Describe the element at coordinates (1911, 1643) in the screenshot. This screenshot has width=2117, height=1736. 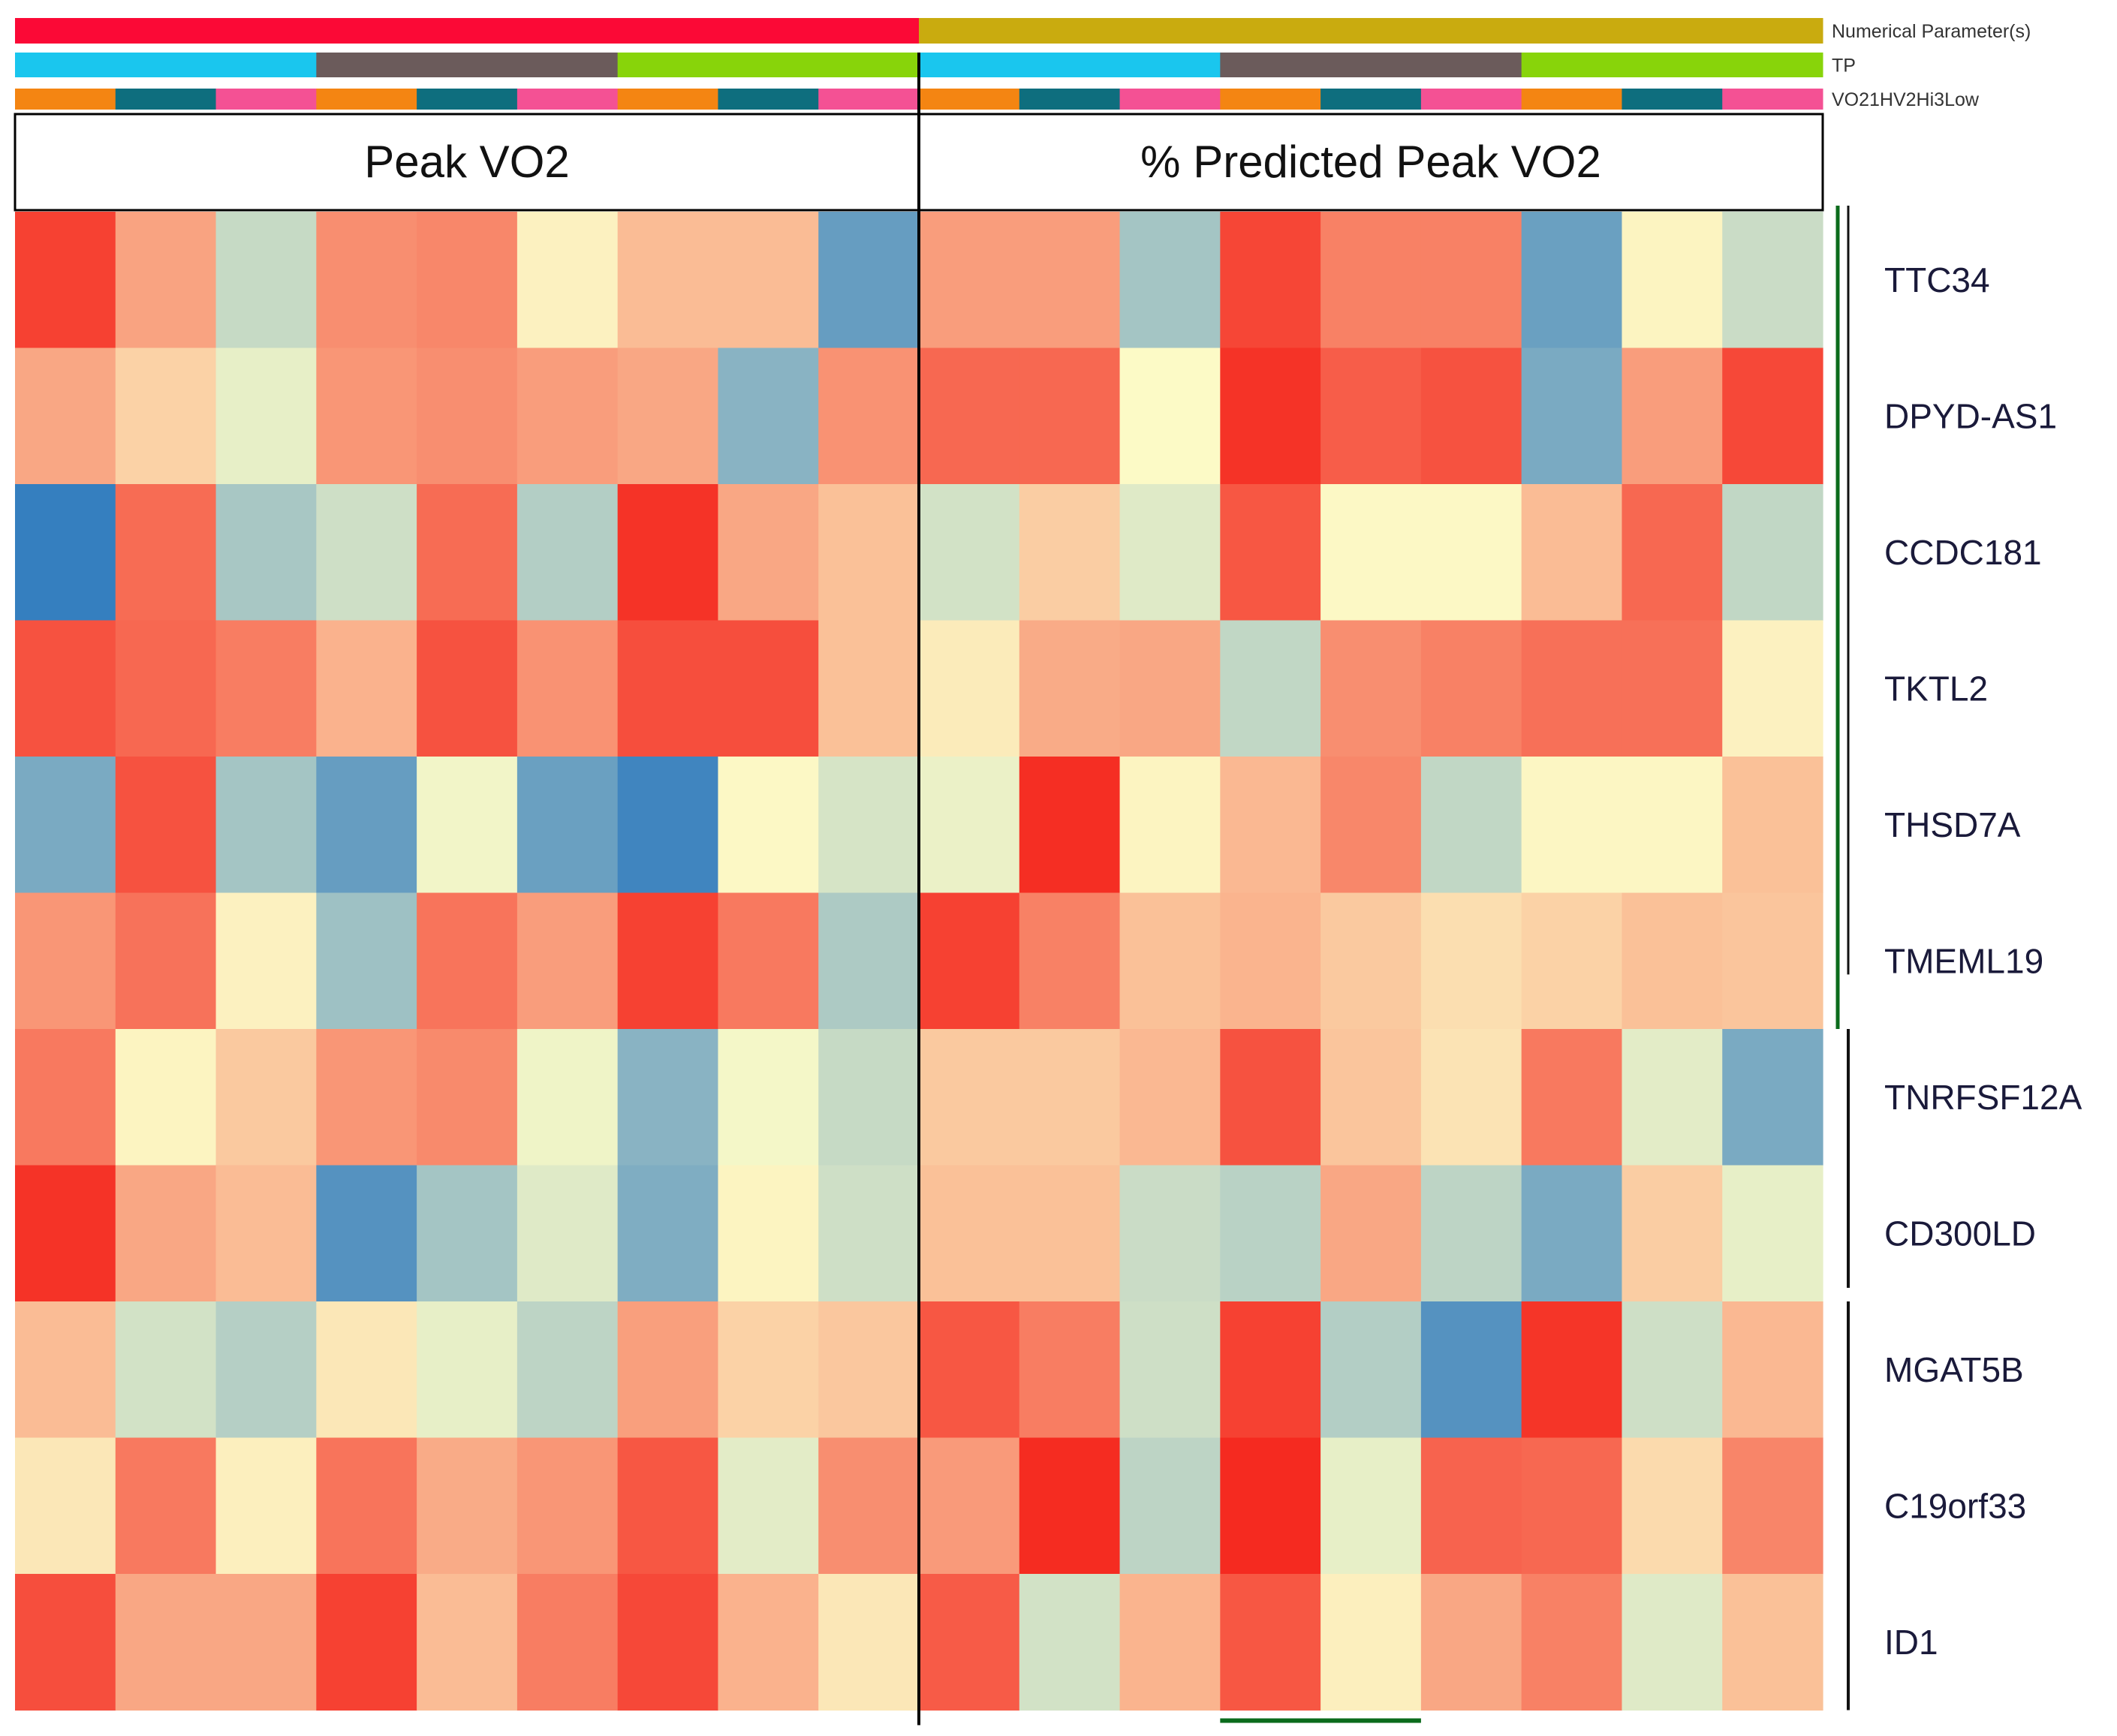
I see `row-label: ID1` at that location.